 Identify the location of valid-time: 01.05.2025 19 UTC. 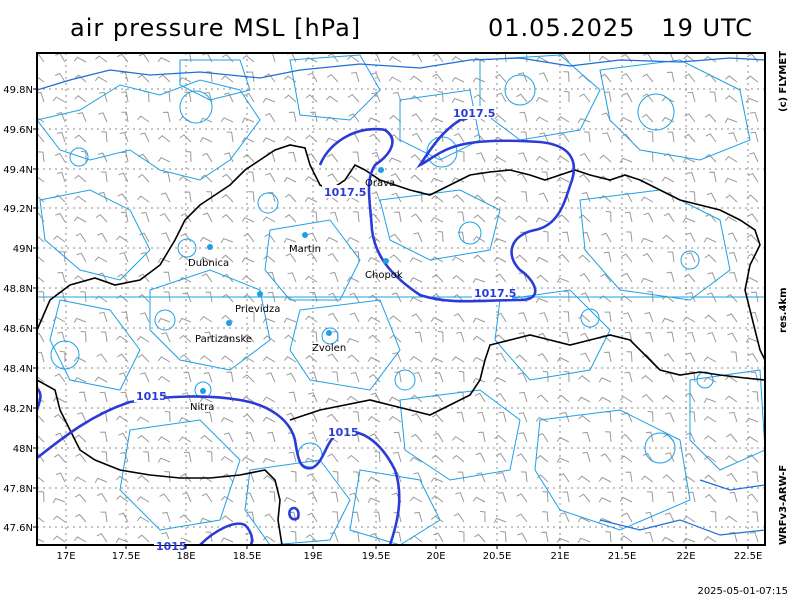
(621, 28).